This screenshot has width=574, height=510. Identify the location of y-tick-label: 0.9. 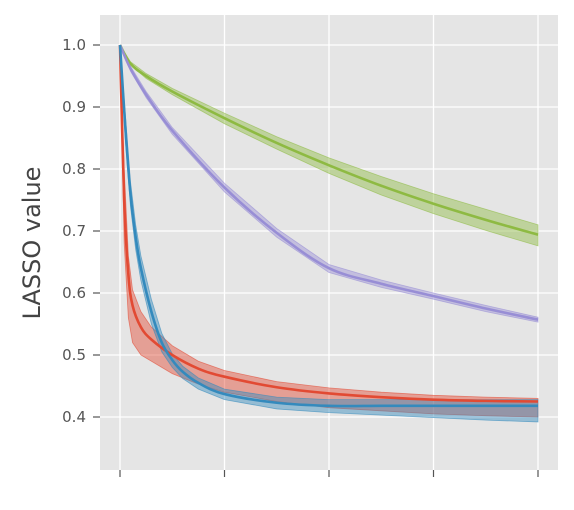
(74, 107).